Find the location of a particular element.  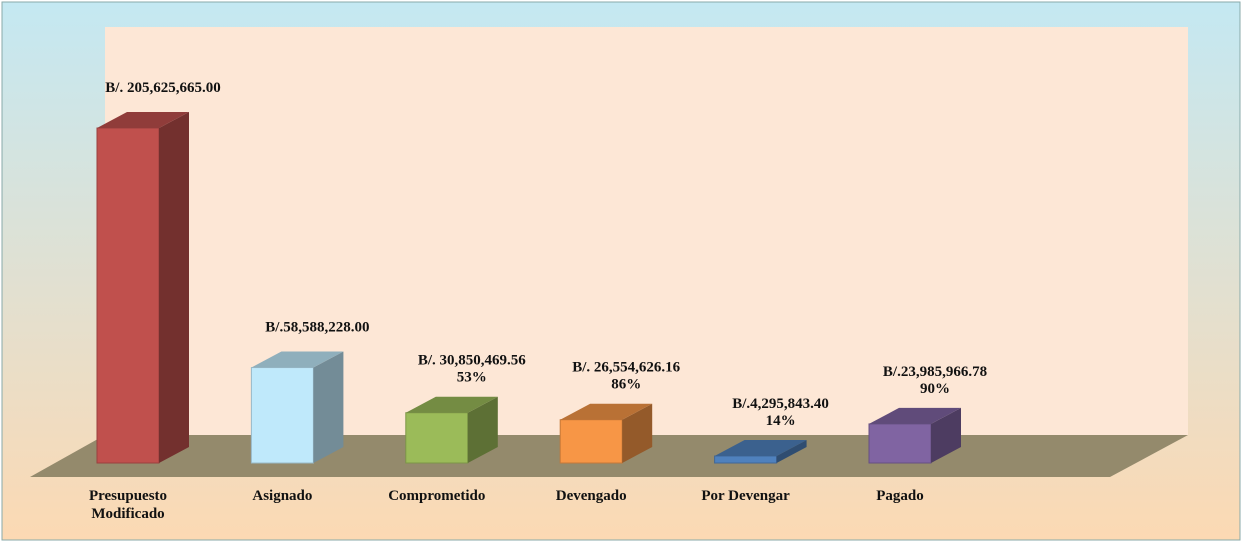

value-label: B/. 205,625,665.00 is located at coordinates (162, 88).